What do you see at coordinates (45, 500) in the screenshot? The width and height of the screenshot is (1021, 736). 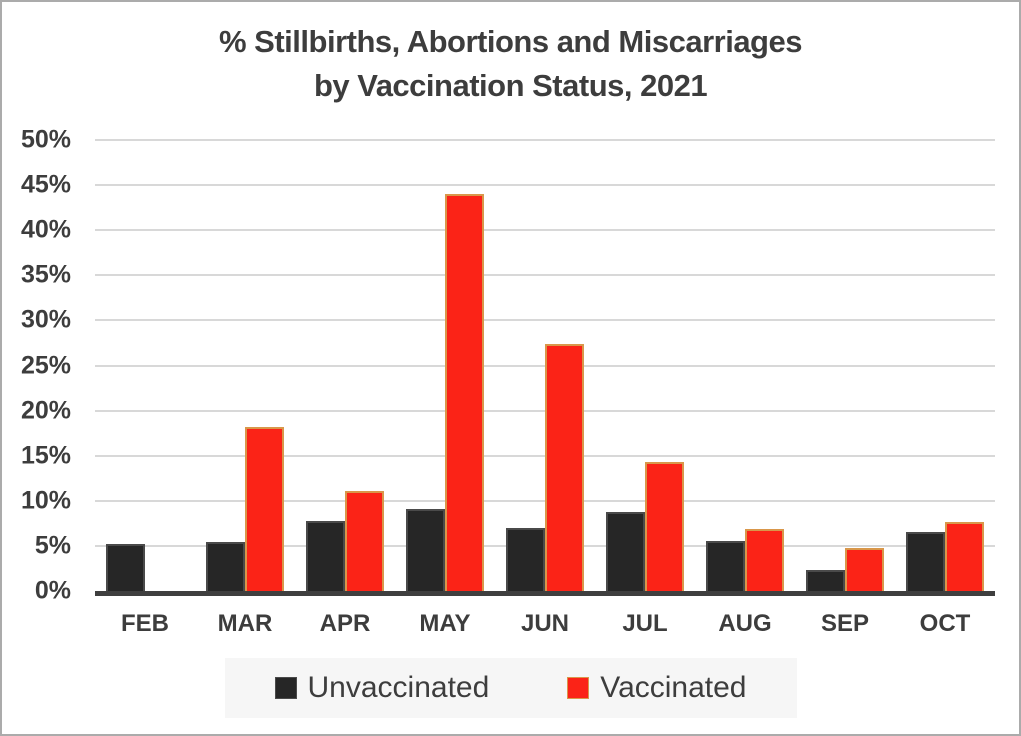 I see `y-tick-label-10pct: 10%` at bounding box center [45, 500].